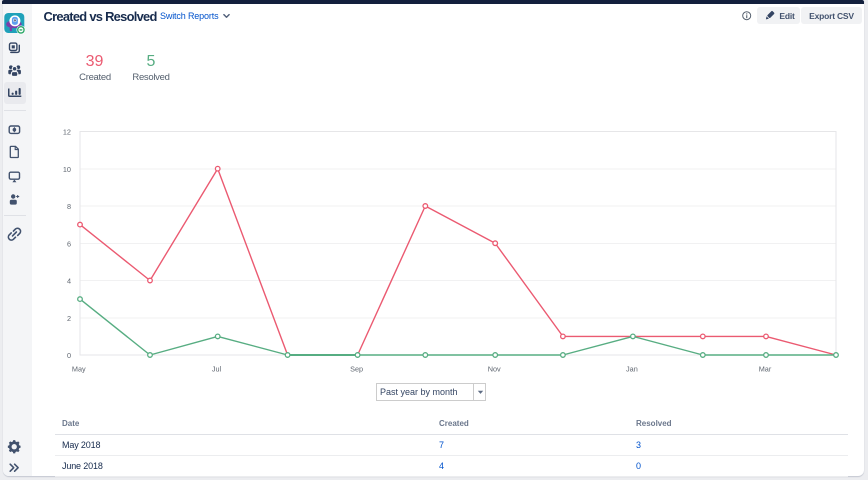 The width and height of the screenshot is (868, 480). I want to click on svg-text: Nov, so click(494, 369).